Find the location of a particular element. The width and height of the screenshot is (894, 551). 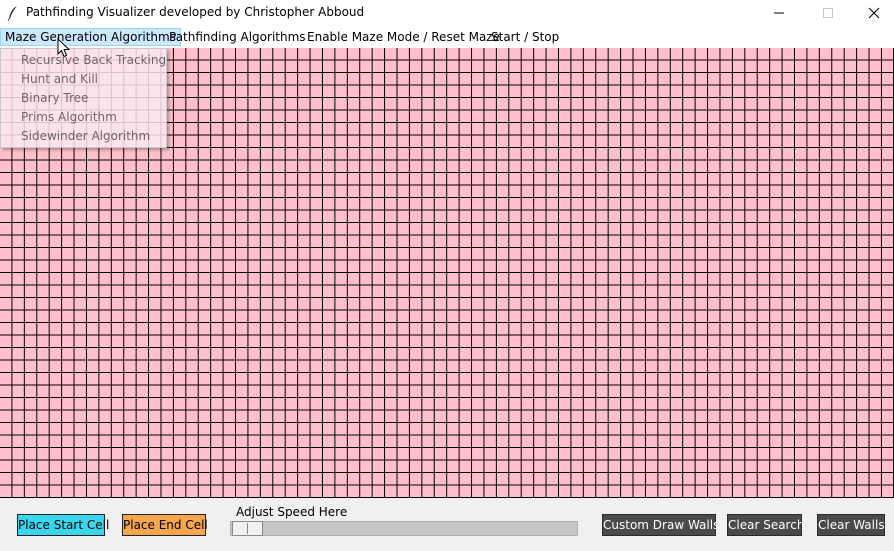

menu-maze-mode: Enable Maze Mode / Reset Maze is located at coordinates (403, 37).